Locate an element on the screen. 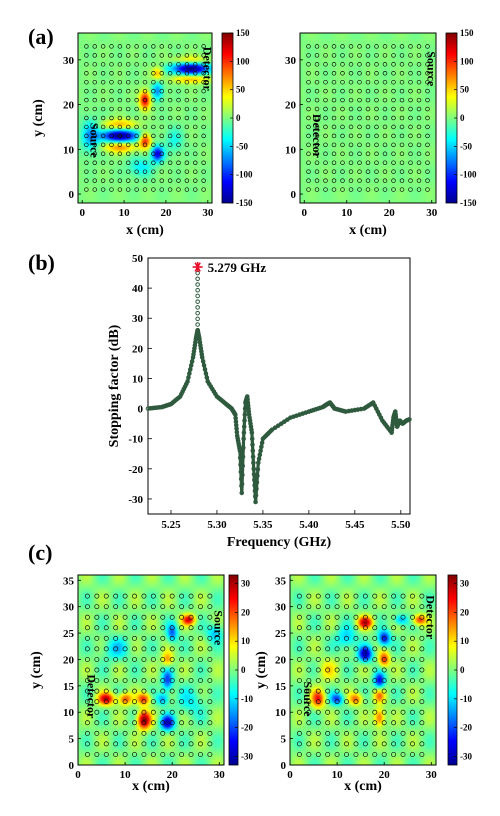 Image resolution: width=500 pixels, height=816 pixels. colorbar-tick-label: 0 is located at coordinates (462, 670).